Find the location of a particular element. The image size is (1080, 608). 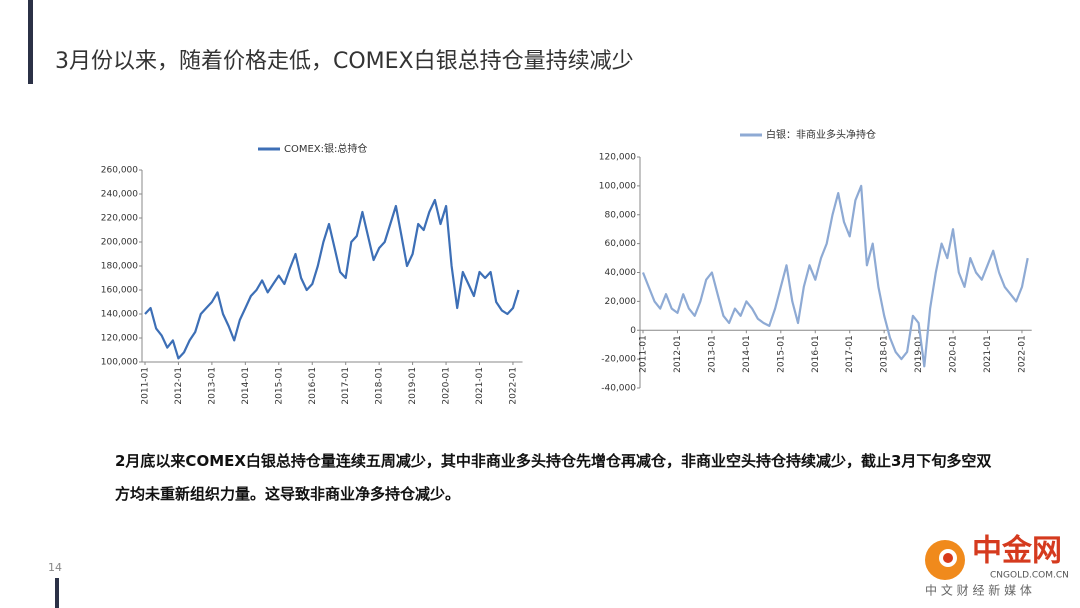

y-tick-label: 260,000 is located at coordinates (119, 171).